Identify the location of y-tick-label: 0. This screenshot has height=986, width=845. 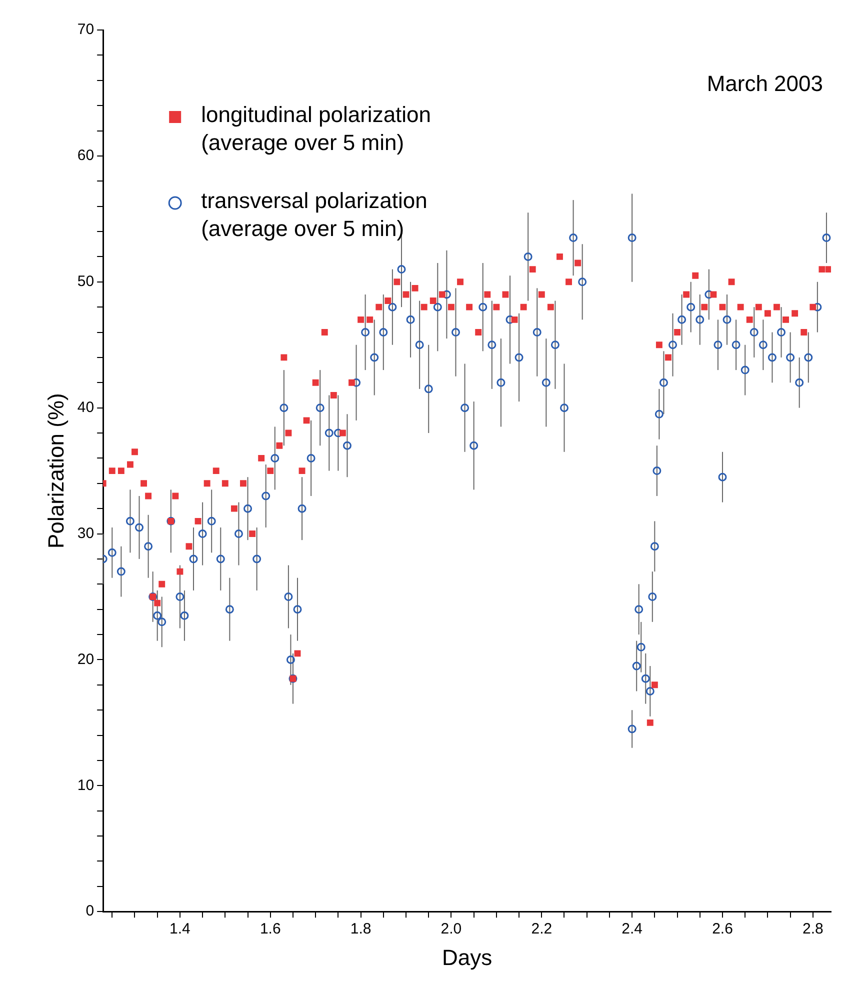
(90, 911).